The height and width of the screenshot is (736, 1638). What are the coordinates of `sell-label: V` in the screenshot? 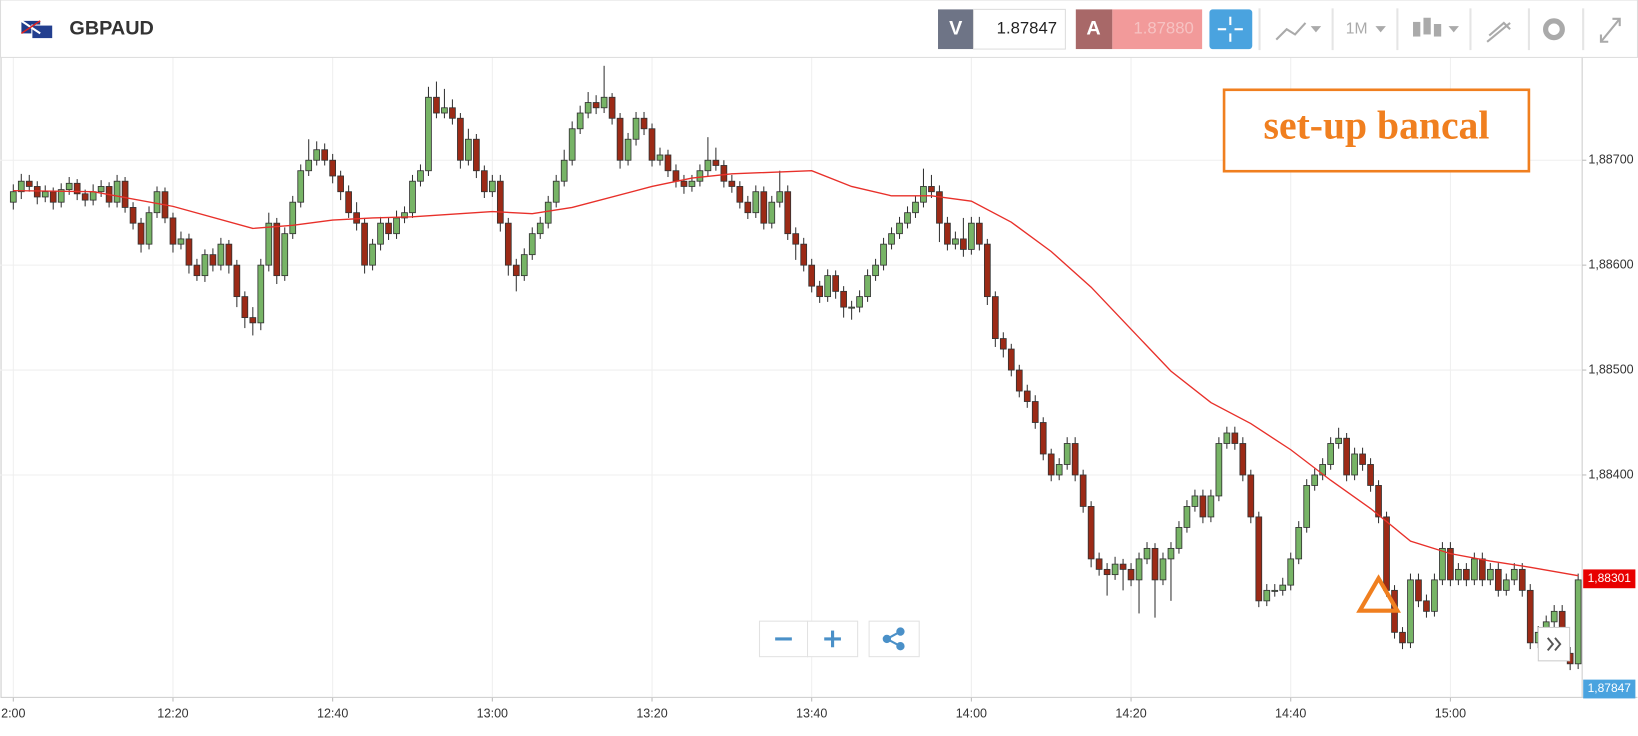 It's located at (956, 28).